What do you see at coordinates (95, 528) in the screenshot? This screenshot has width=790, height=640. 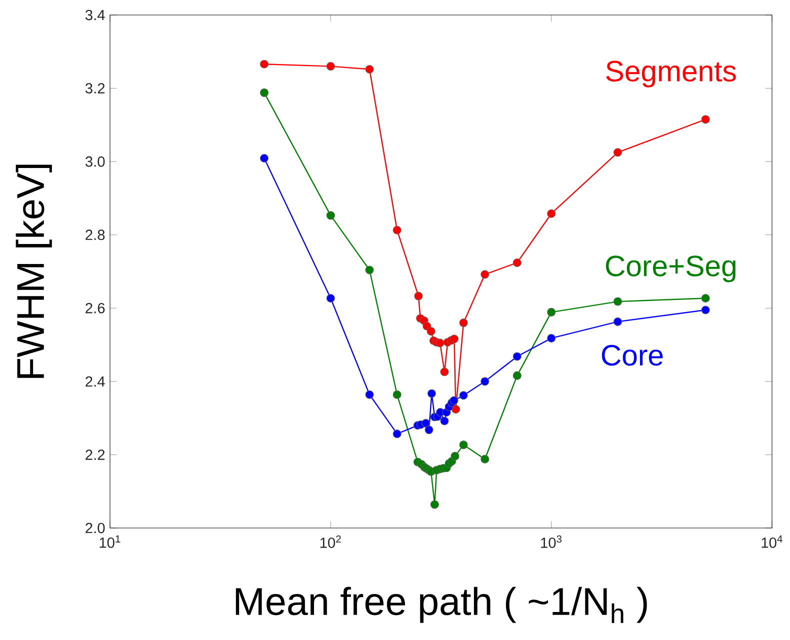 I see `y-tick-label: 2.0` at bounding box center [95, 528].